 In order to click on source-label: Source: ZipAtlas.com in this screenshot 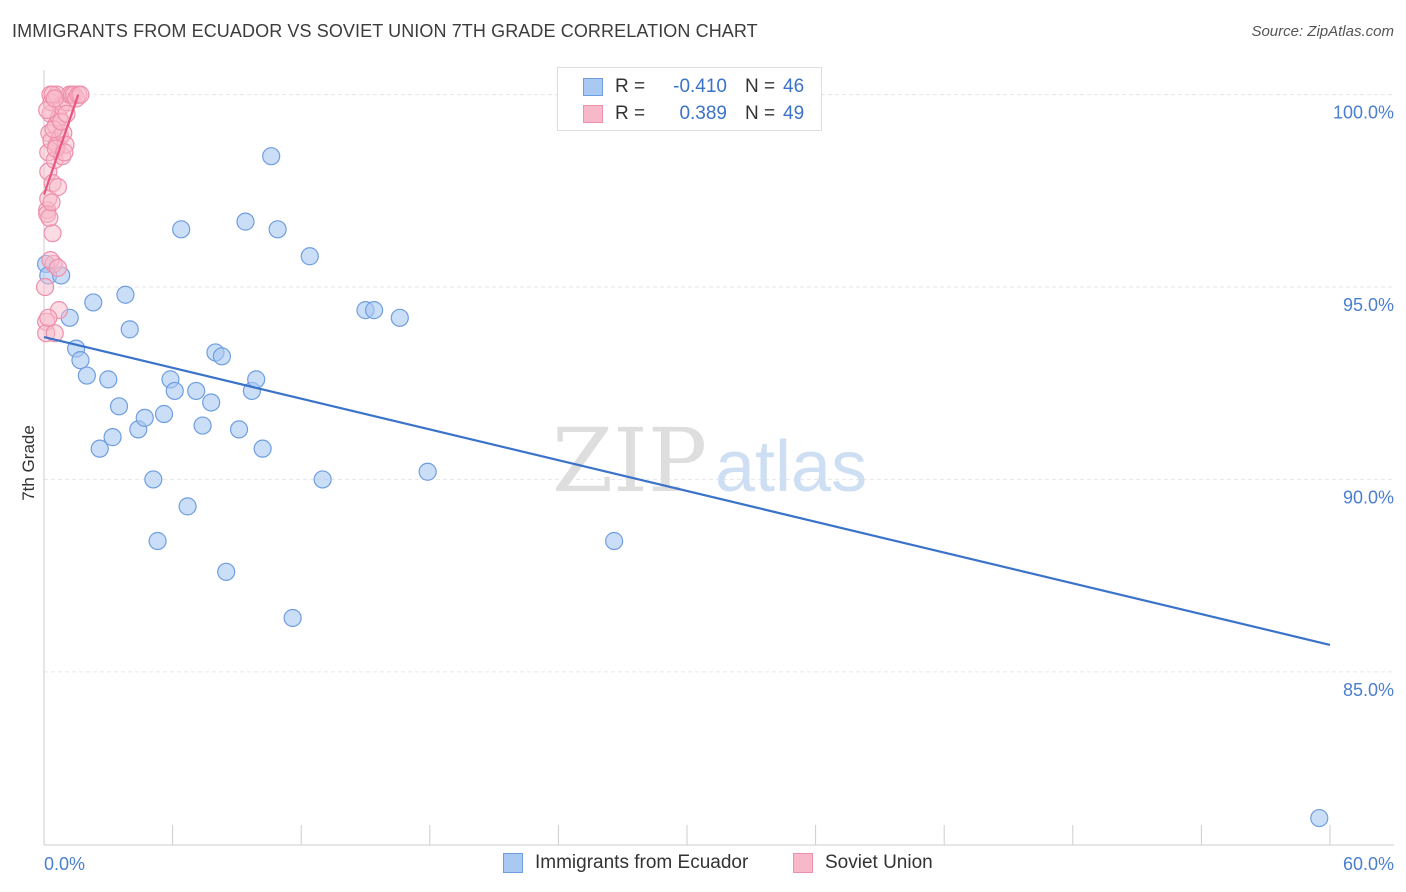, I will do `click(1322, 31)`.